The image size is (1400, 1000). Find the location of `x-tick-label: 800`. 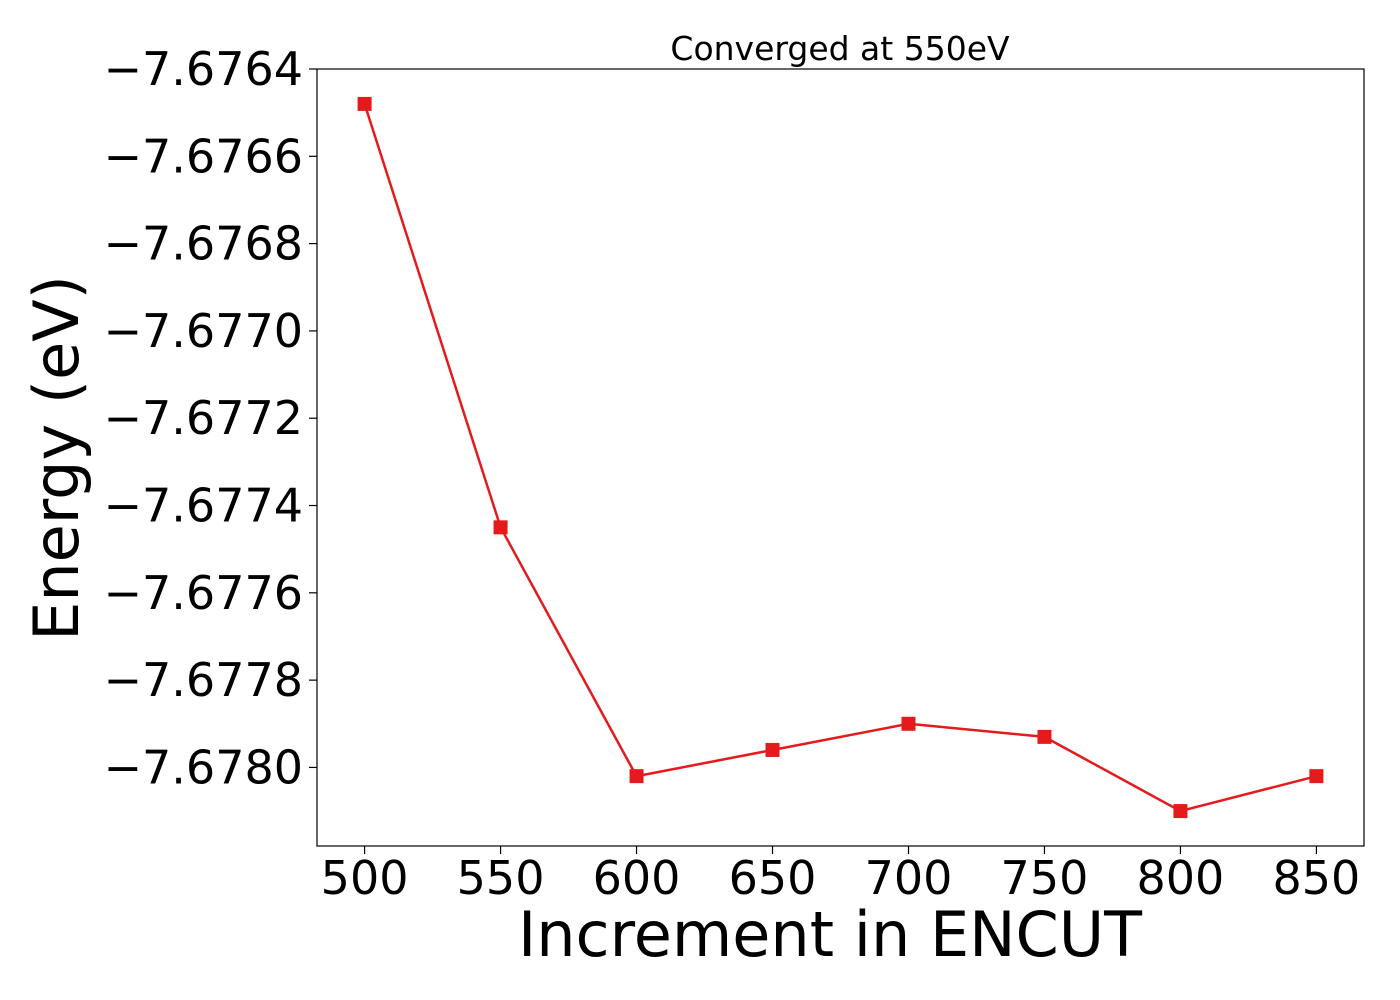

x-tick-label: 800 is located at coordinates (1181, 878).